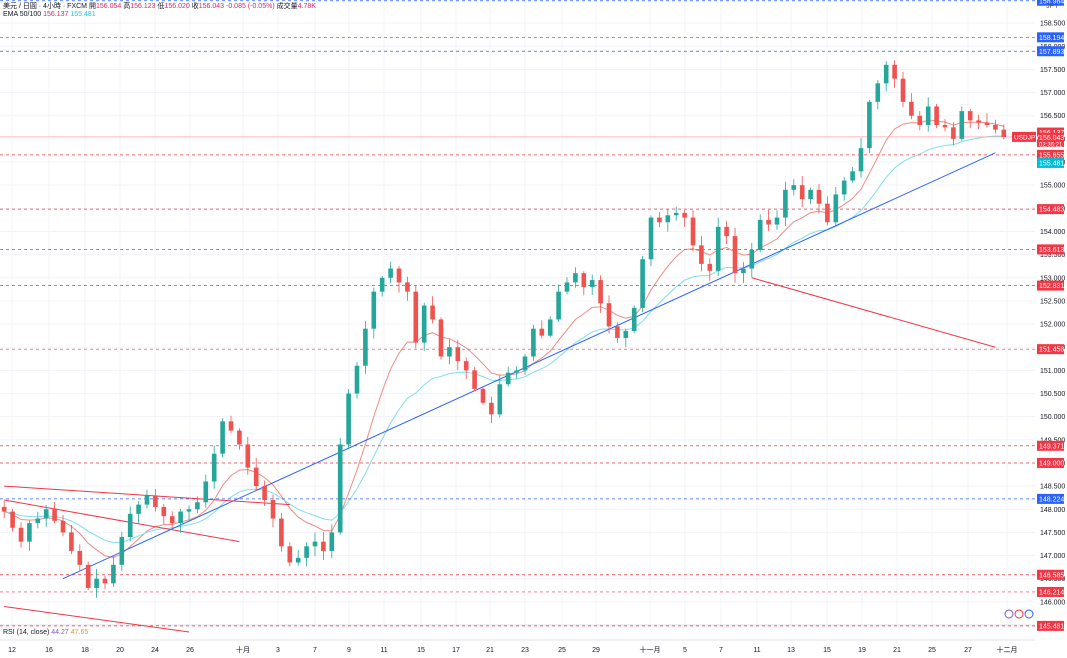  Describe the element at coordinates (1052, 602) in the screenshot. I see `y-tick-label: 146.000` at that location.